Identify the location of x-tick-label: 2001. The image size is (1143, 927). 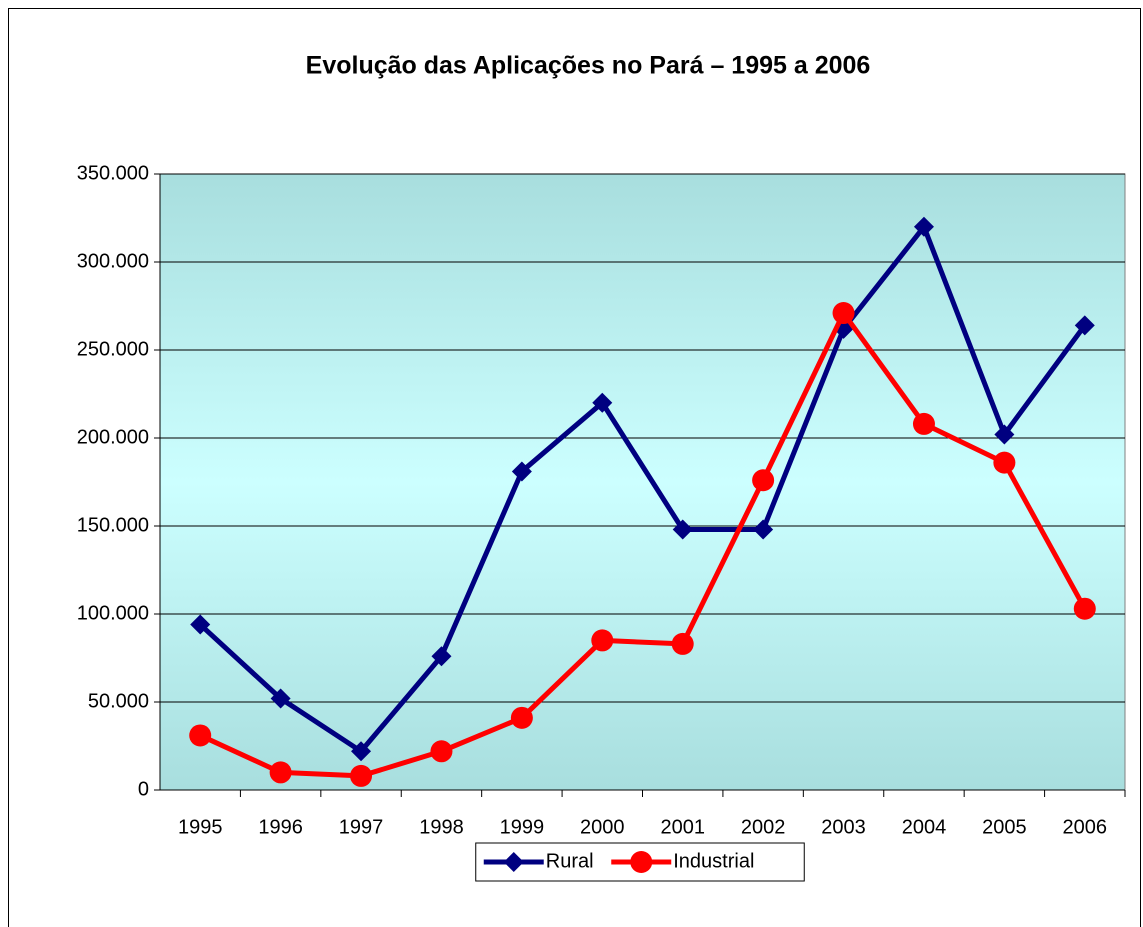
(682, 827).